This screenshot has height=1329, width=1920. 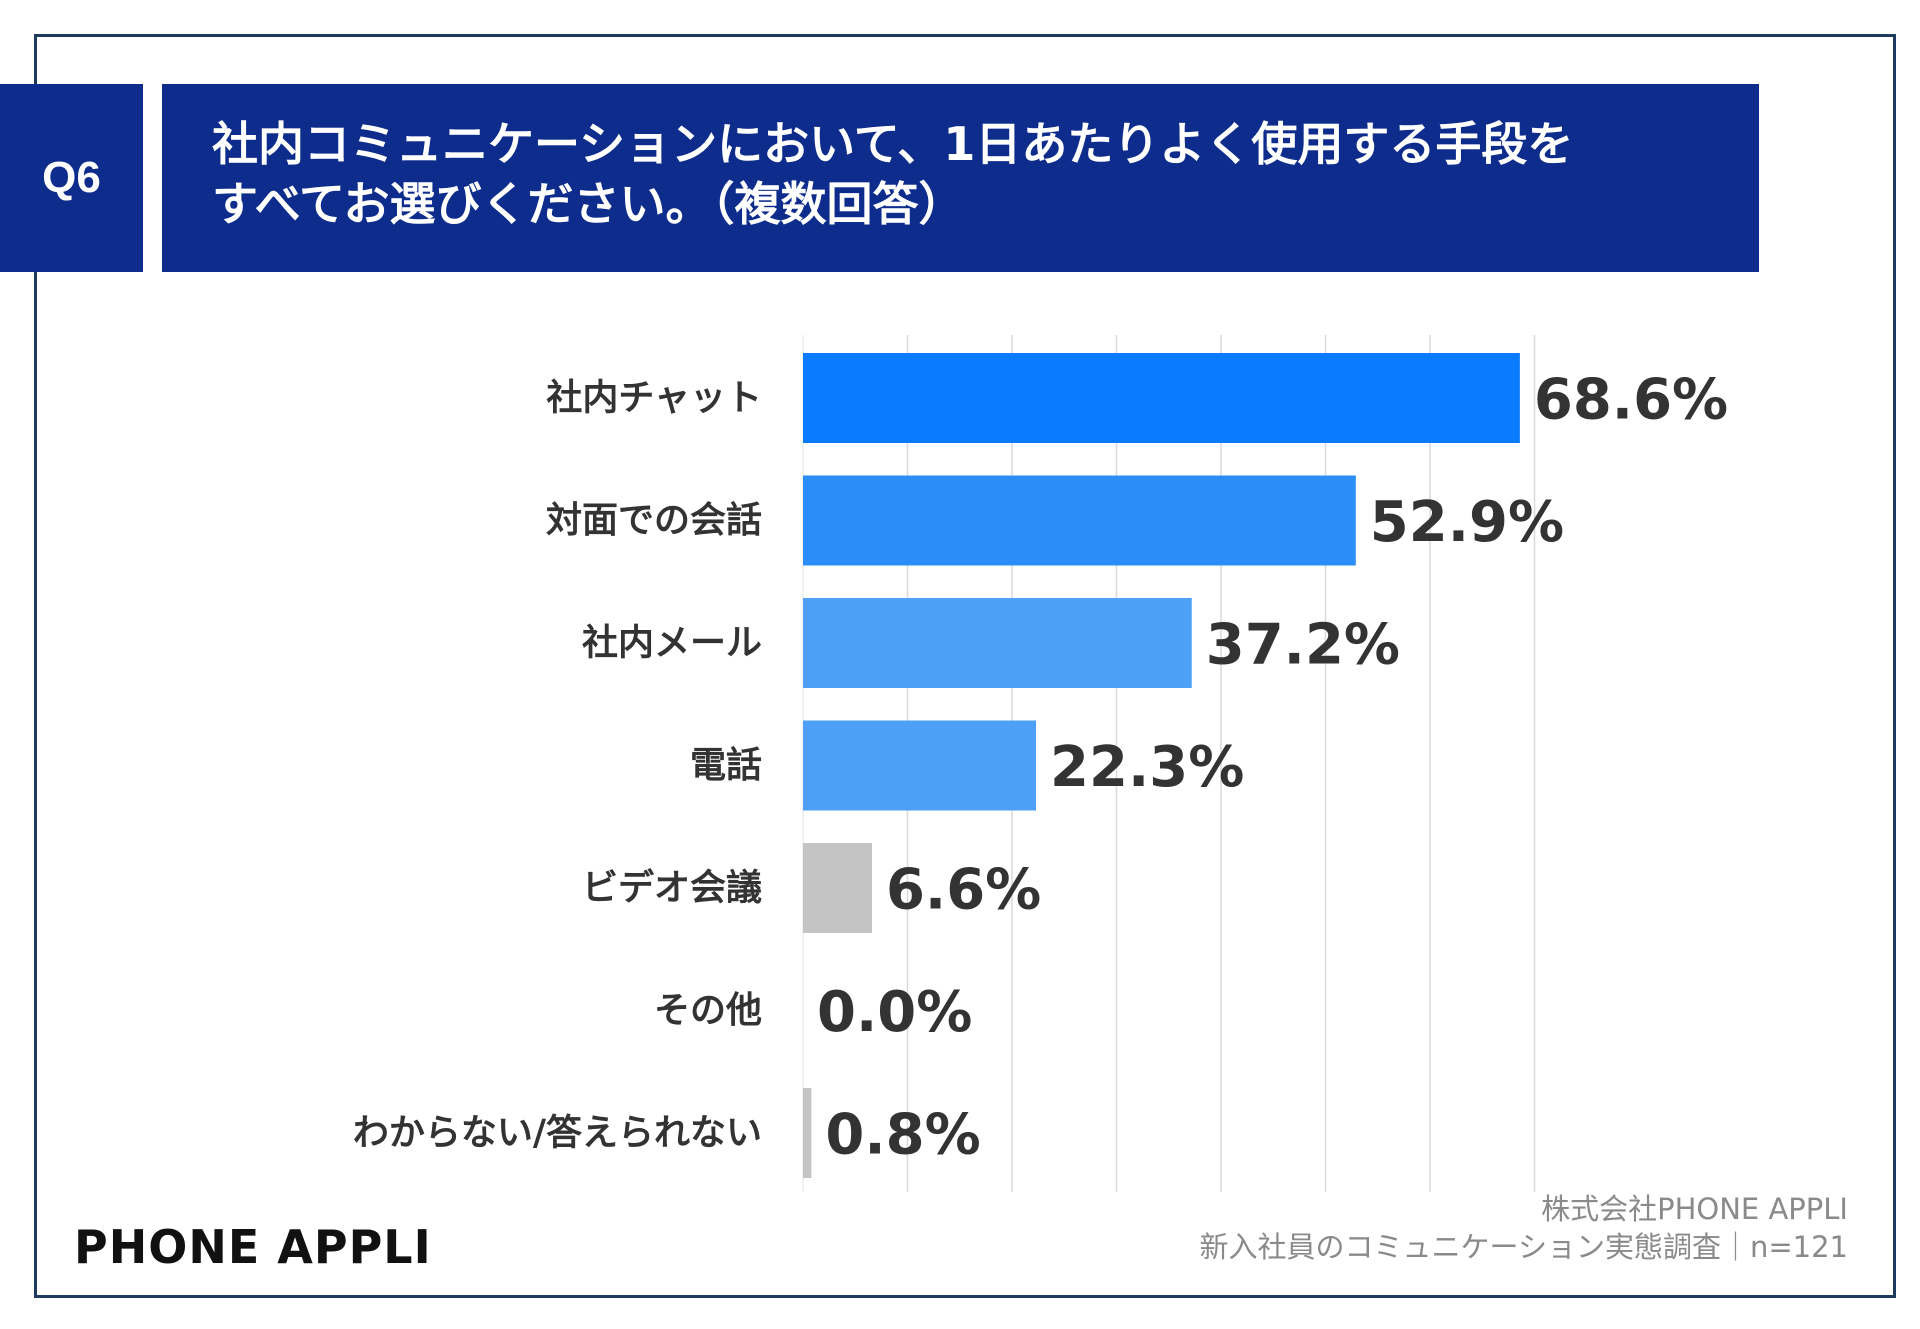 What do you see at coordinates (672, 643) in the screenshot?
I see `category-label: 社内メール` at bounding box center [672, 643].